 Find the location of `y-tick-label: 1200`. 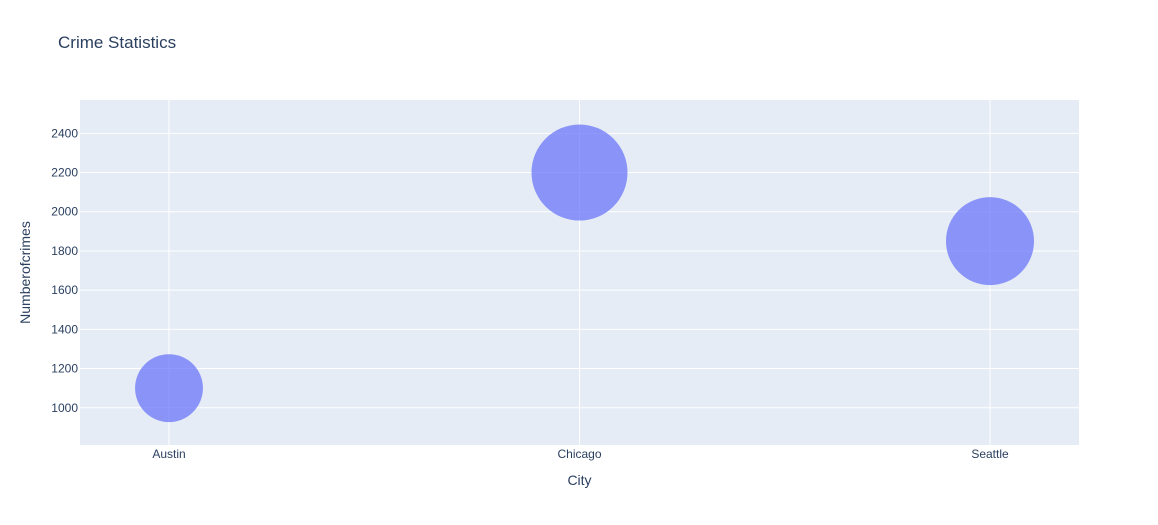

y-tick-label: 1200 is located at coordinates (64, 369).